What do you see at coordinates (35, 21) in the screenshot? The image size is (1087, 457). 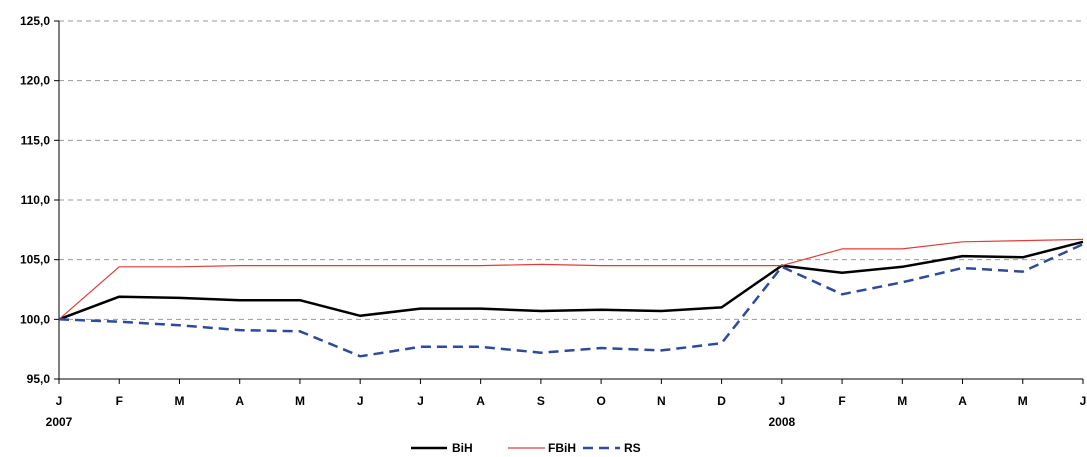 I see `y-tick-label: 125,0` at bounding box center [35, 21].